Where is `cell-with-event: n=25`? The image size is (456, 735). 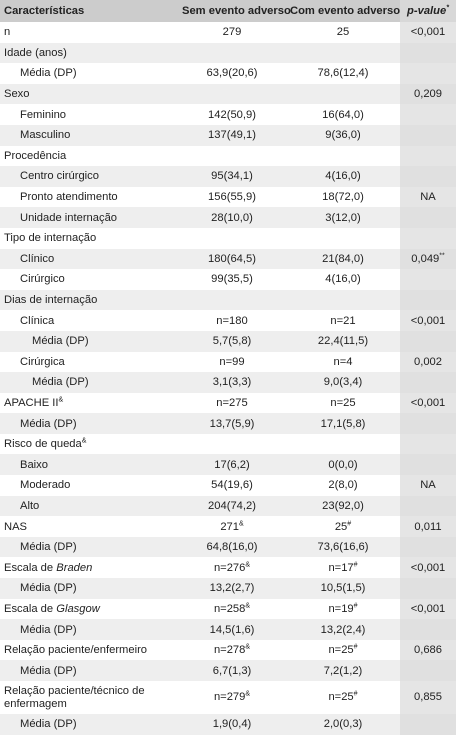
cell-with-event: n=25 is located at coordinates (343, 402).